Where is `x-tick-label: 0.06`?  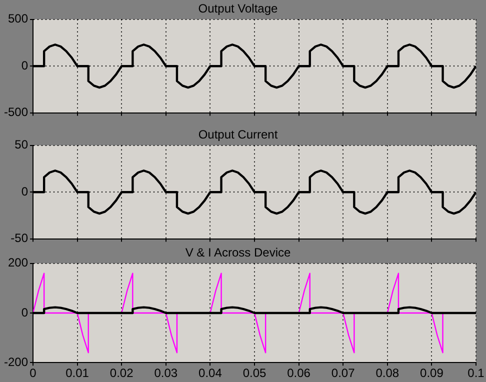 x-tick-label: 0.06 is located at coordinates (299, 373).